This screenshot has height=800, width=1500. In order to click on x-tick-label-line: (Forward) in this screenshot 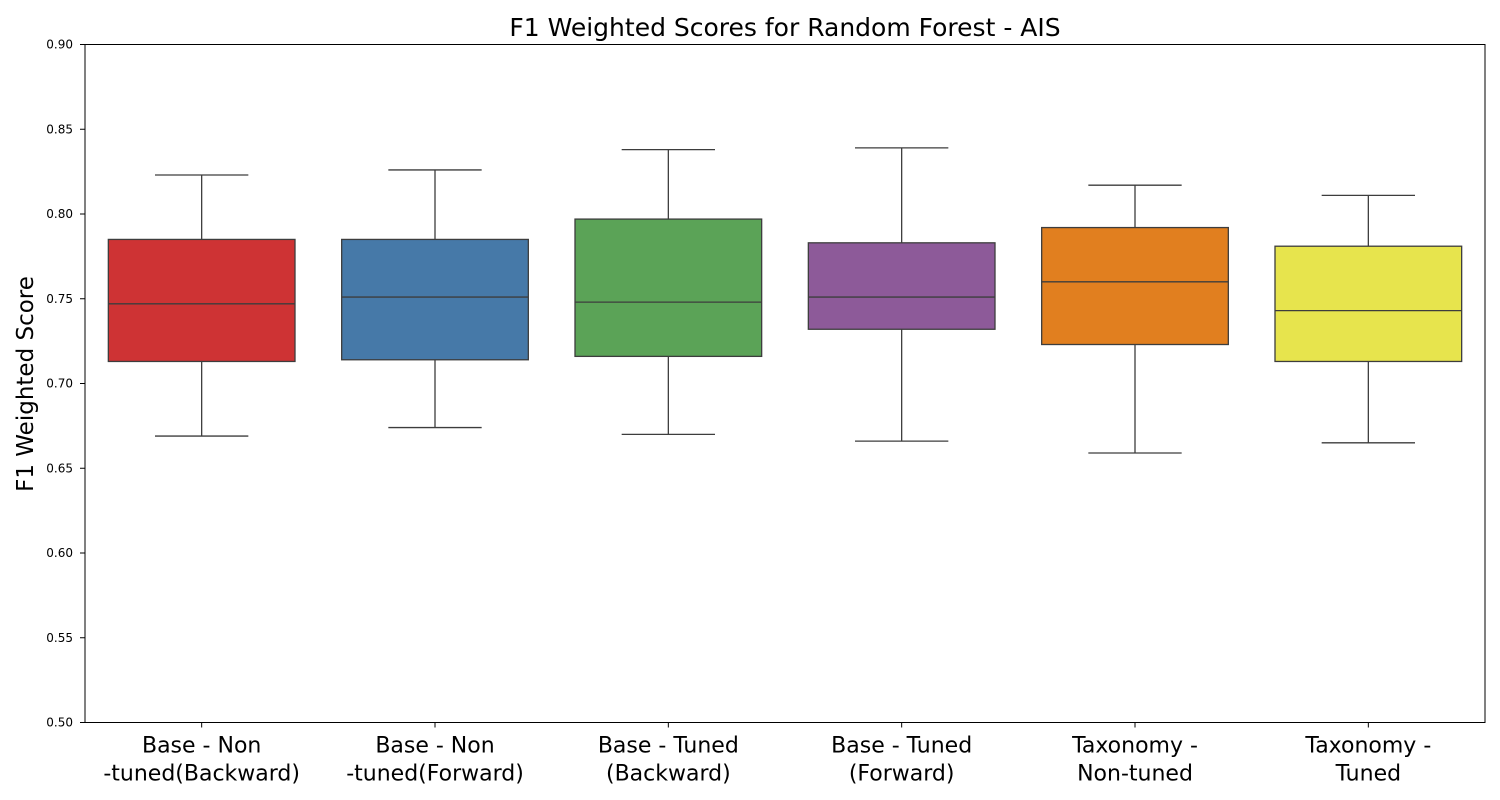, I will do `click(902, 774)`.